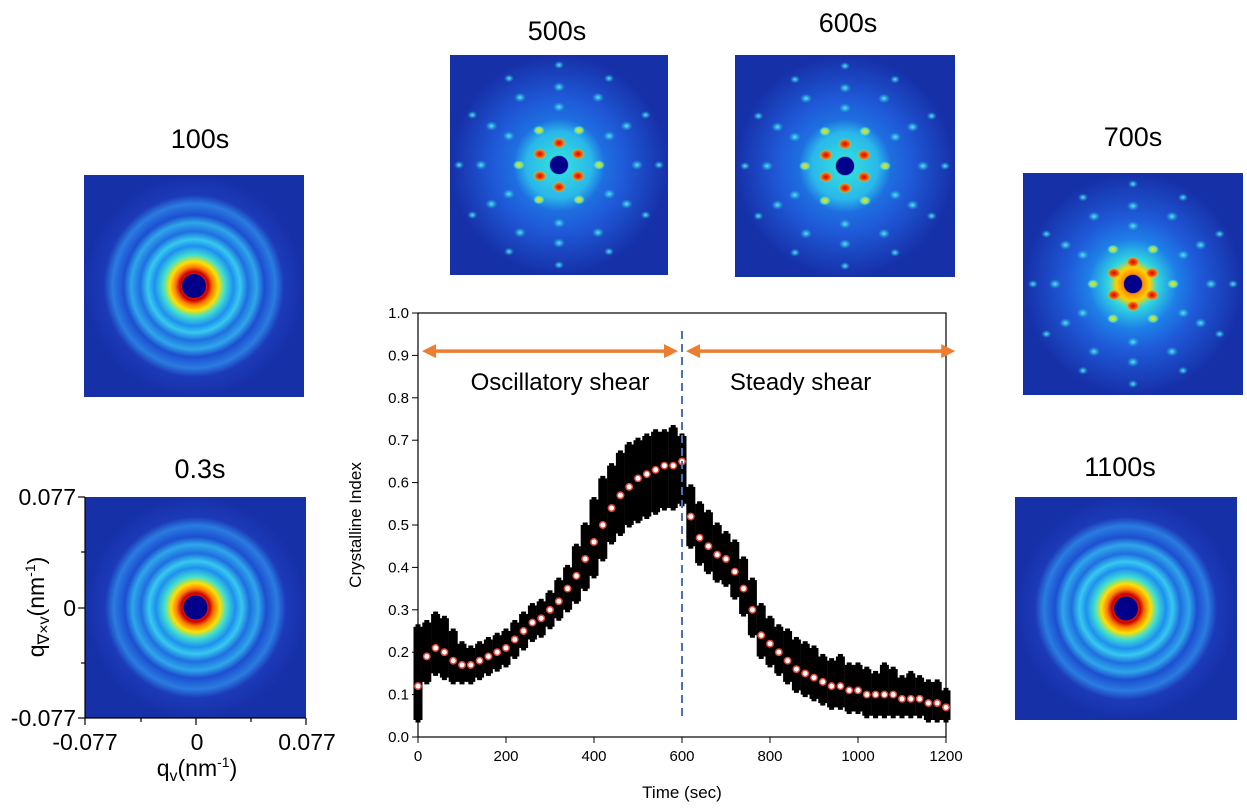 This screenshot has width=1247, height=808. Describe the element at coordinates (398, 652) in the screenshot. I see `y-tick-label: 0.2` at that location.